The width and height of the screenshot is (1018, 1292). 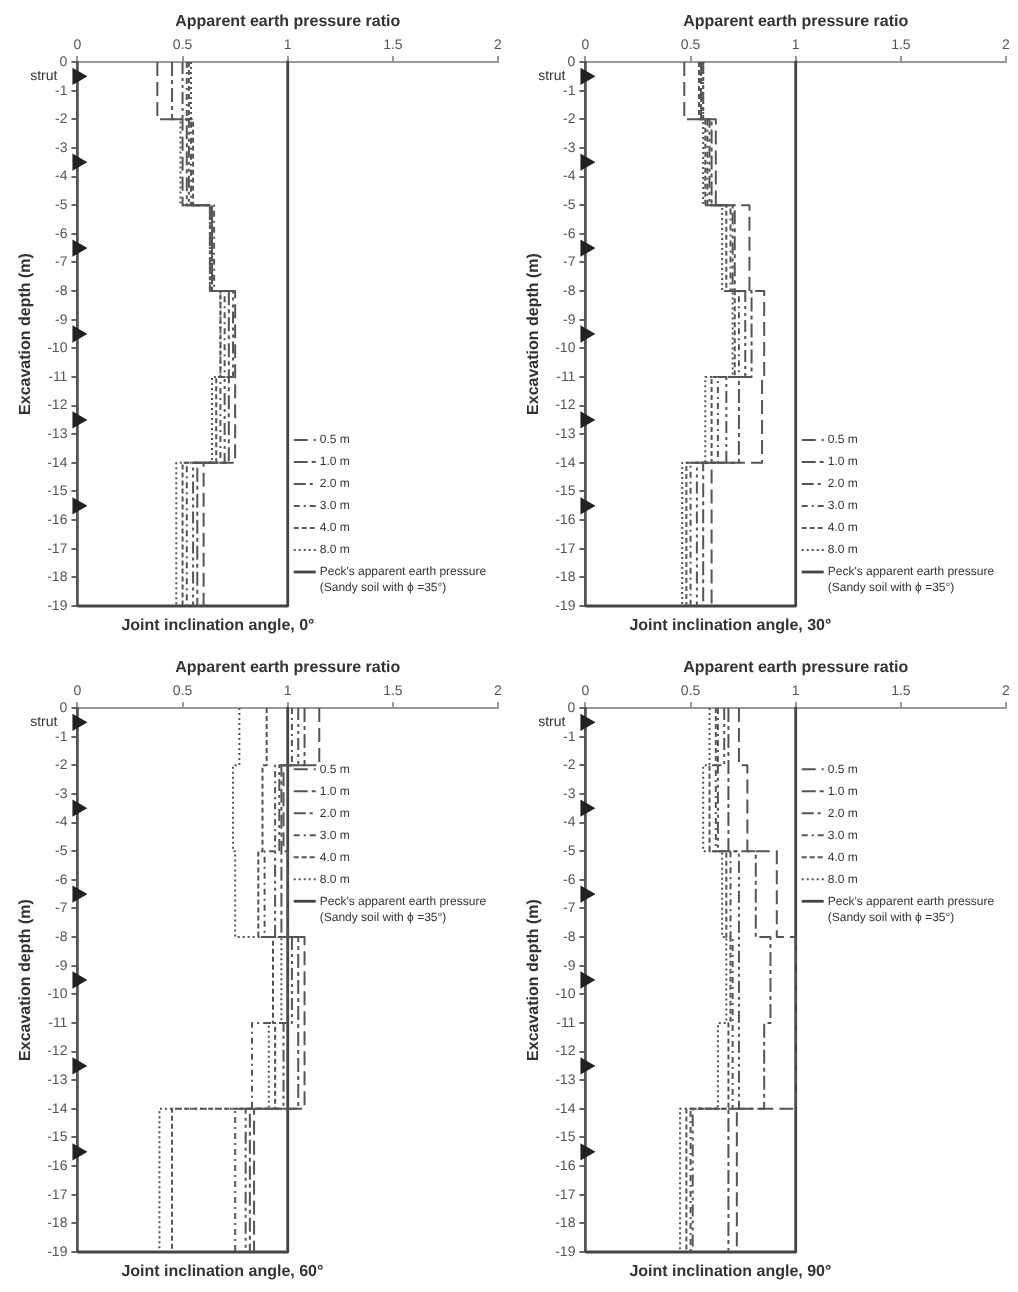 I want to click on text: Joint inclination angle, 30°, so click(x=730, y=625).